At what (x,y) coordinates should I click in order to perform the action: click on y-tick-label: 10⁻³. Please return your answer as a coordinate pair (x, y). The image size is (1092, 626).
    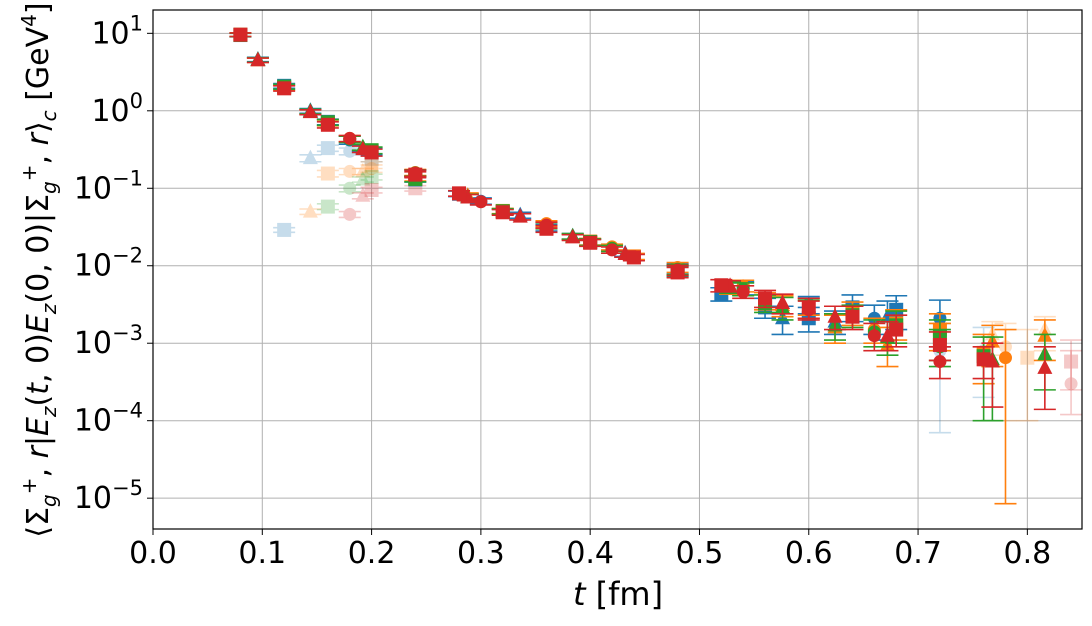
    Looking at the image, I should click on (108, 341).